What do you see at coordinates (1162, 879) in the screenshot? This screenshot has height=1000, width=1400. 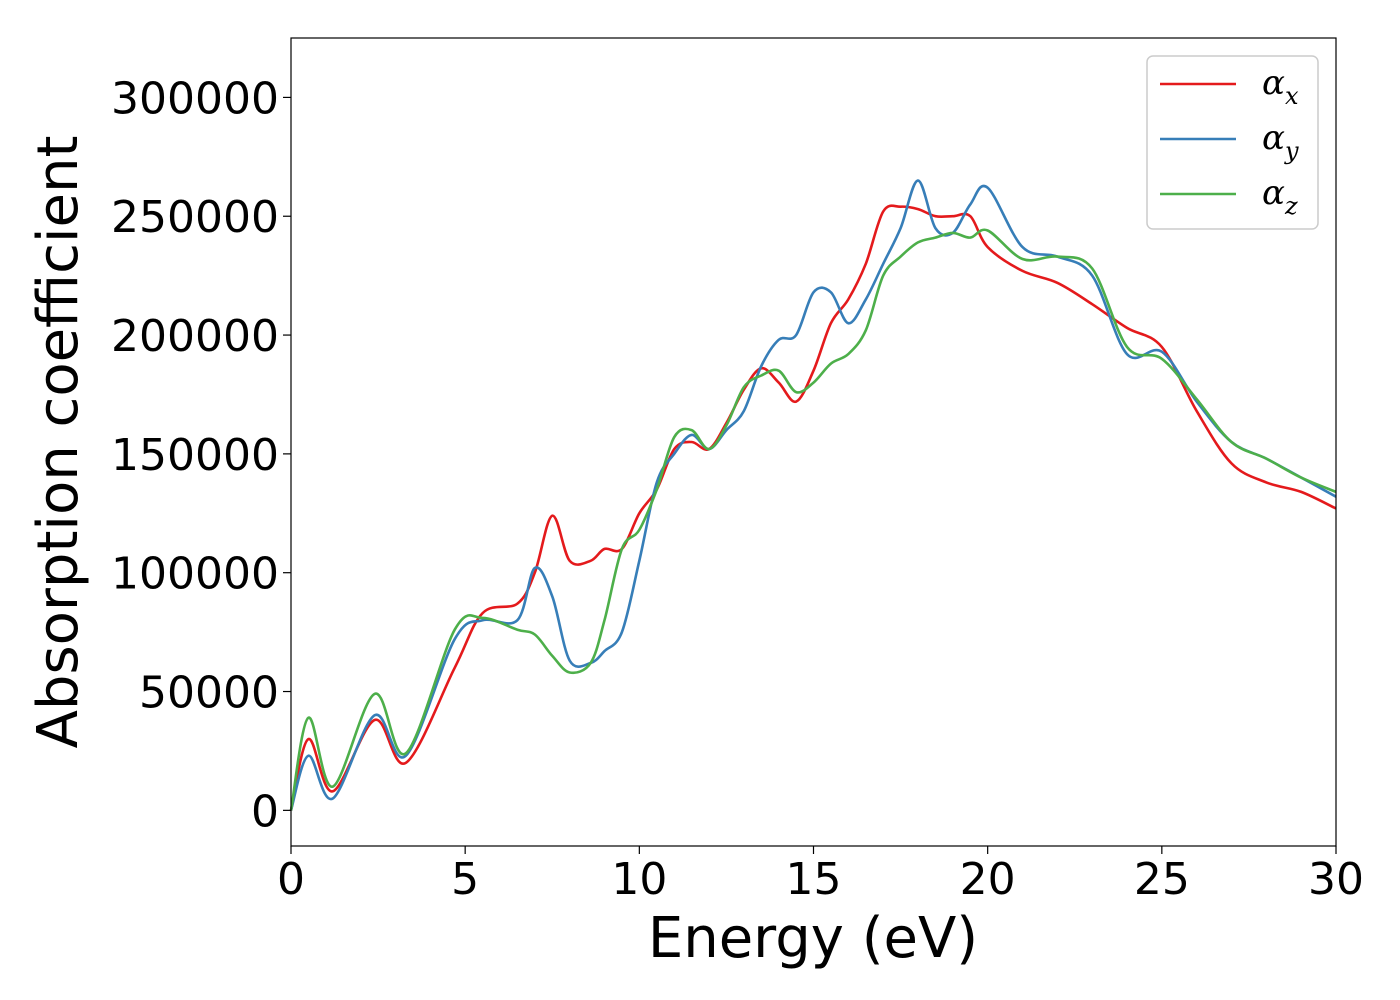 I see `x-tick-label: 25` at bounding box center [1162, 879].